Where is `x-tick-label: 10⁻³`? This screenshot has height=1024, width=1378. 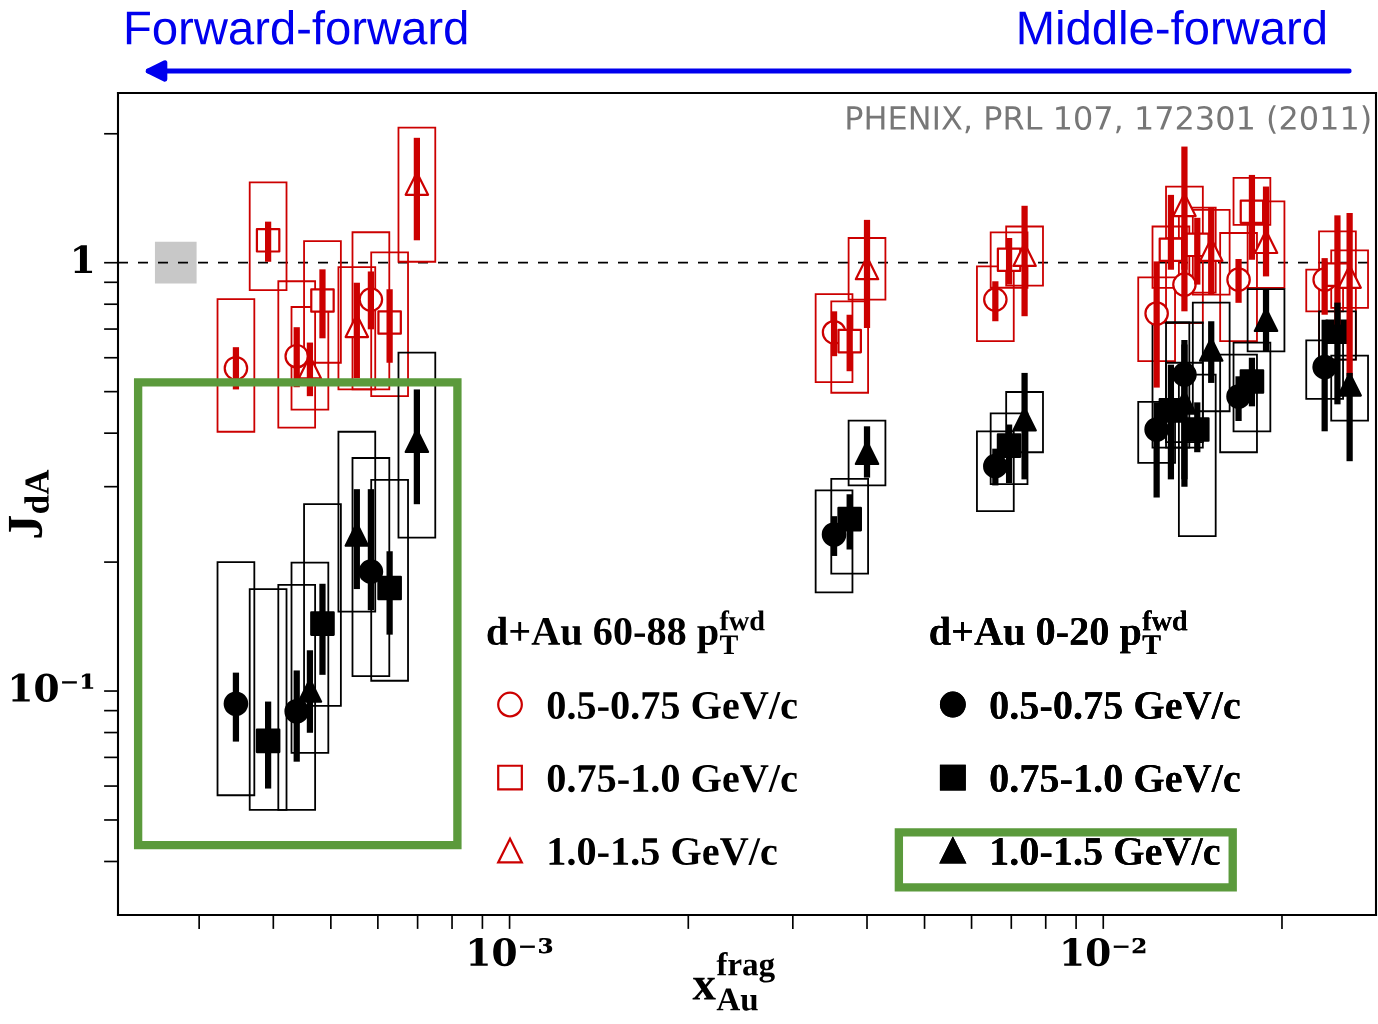
x-tick-label: 10⁻³ is located at coordinates (511, 952).